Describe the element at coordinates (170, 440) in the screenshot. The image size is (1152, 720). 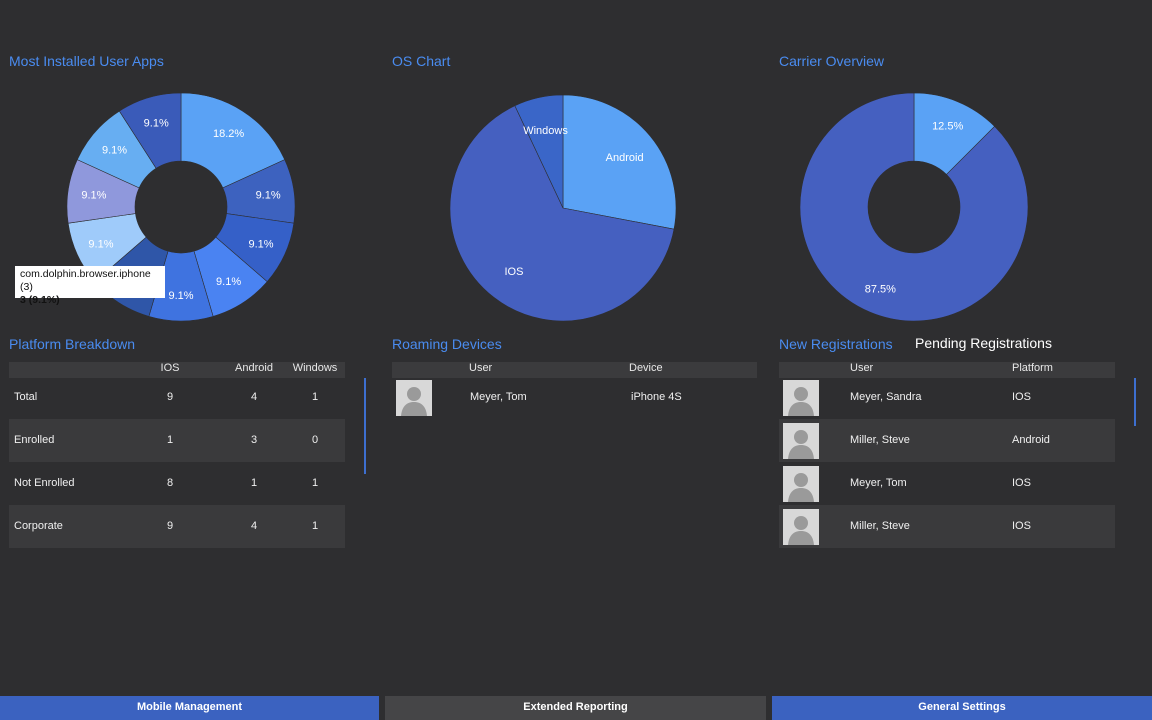
I see `cell-ios: 1` at that location.